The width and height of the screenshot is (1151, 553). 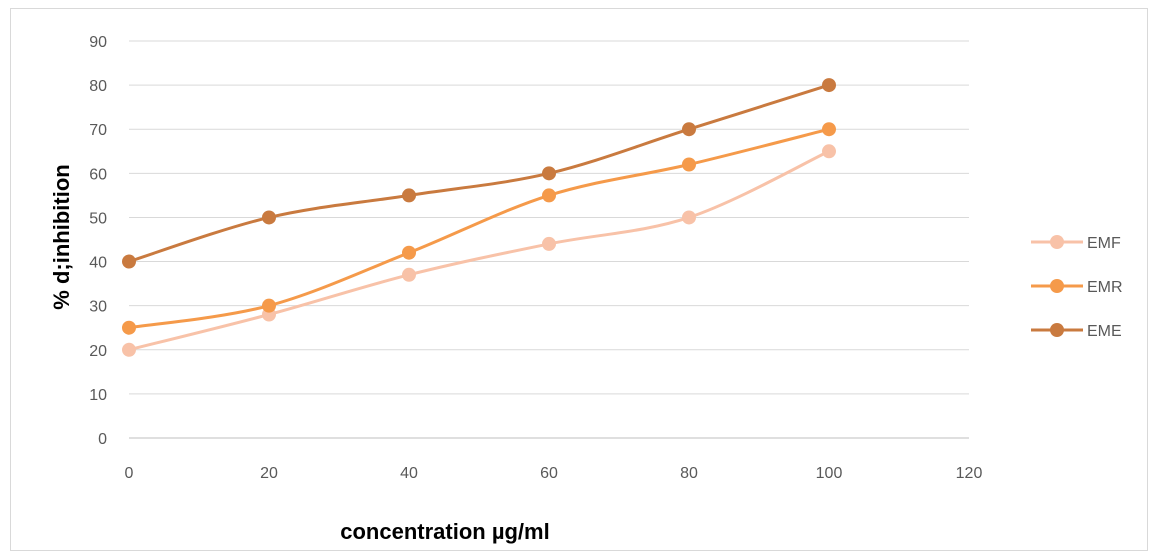 I want to click on legend-item-eme: EME, so click(x=1076, y=331).